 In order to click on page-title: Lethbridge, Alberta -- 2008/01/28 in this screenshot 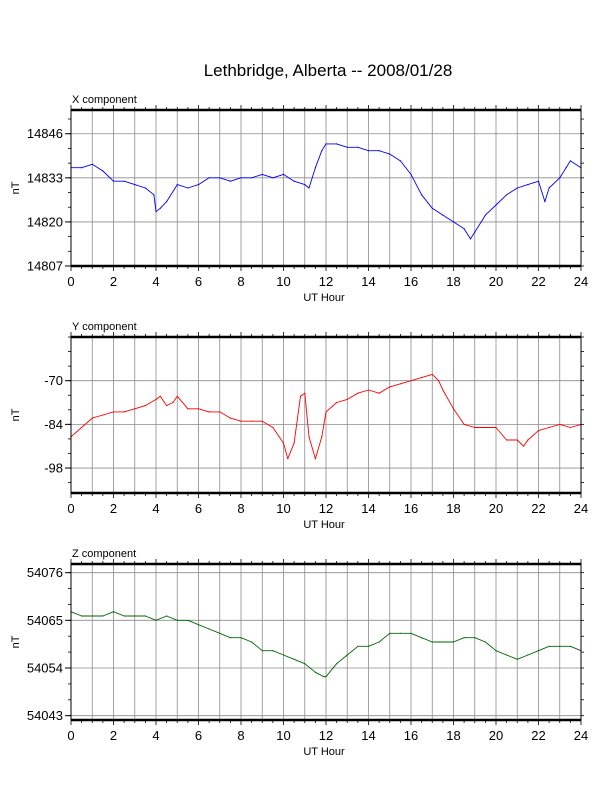, I will do `click(328, 70)`.